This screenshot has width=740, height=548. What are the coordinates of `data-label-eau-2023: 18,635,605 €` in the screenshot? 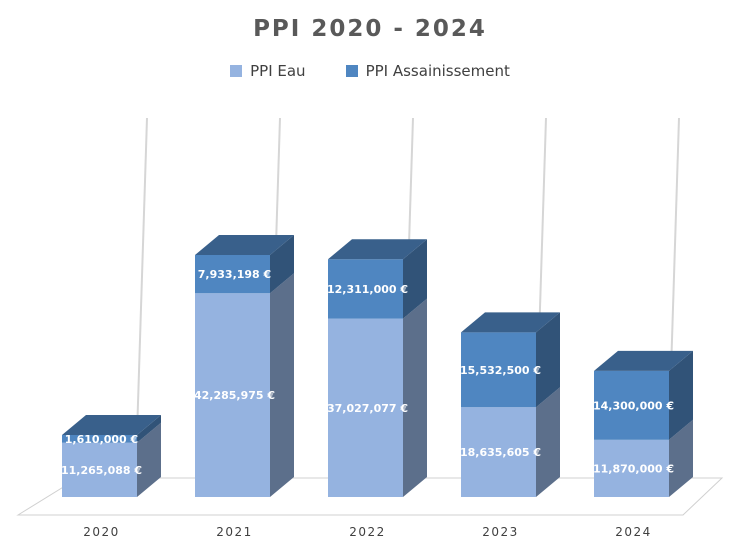 It's located at (500, 452).